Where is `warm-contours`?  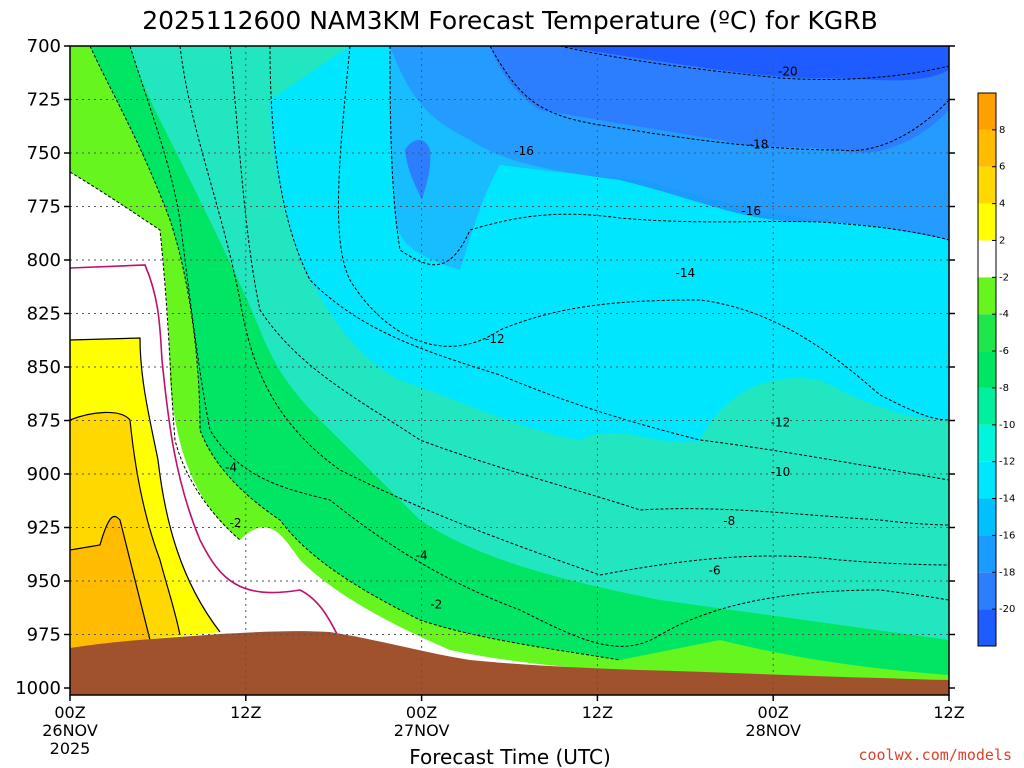
warm-contours is located at coordinates (145, 489).